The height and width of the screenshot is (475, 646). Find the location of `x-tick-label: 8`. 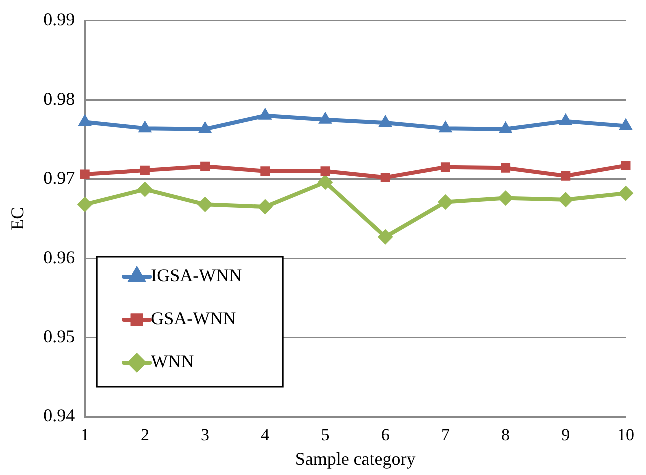

x-tick-label: 8 is located at coordinates (506, 435).